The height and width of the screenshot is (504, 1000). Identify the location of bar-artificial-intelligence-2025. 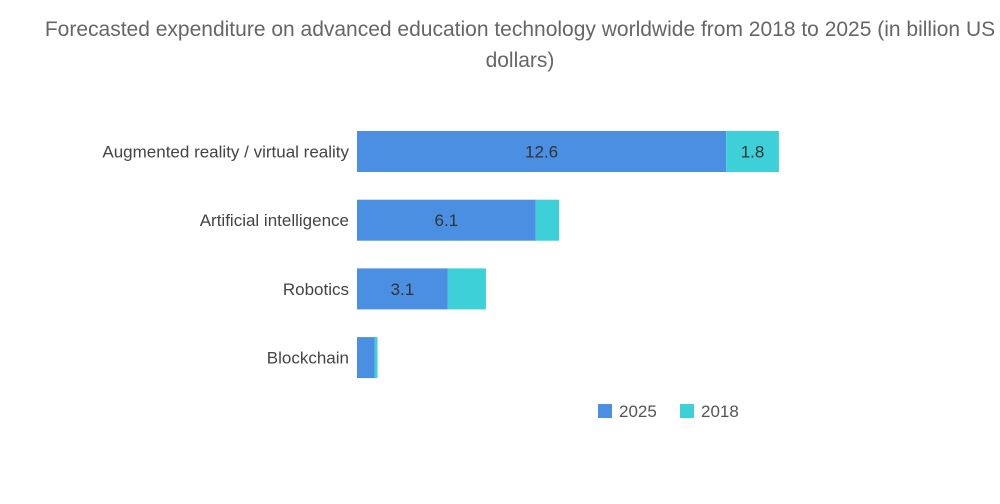
(446, 220).